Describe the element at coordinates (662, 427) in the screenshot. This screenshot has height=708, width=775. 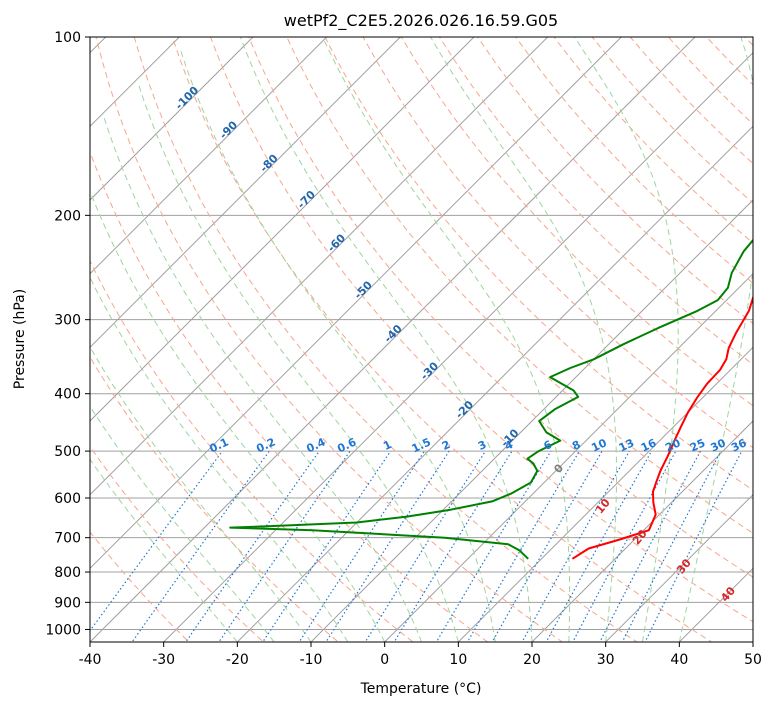
I see `temperature-profile-line` at that location.